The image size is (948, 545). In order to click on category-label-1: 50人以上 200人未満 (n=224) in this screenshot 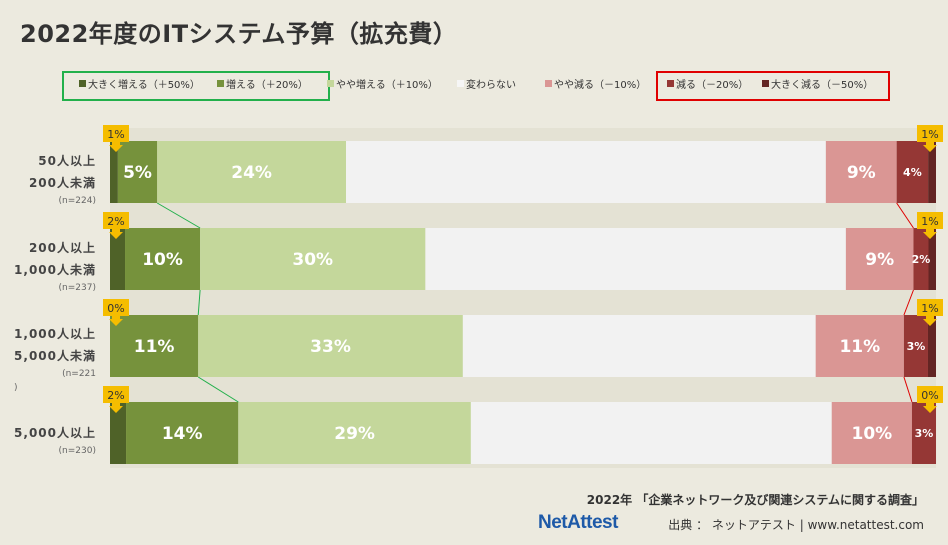, I will do `click(62, 179)`.